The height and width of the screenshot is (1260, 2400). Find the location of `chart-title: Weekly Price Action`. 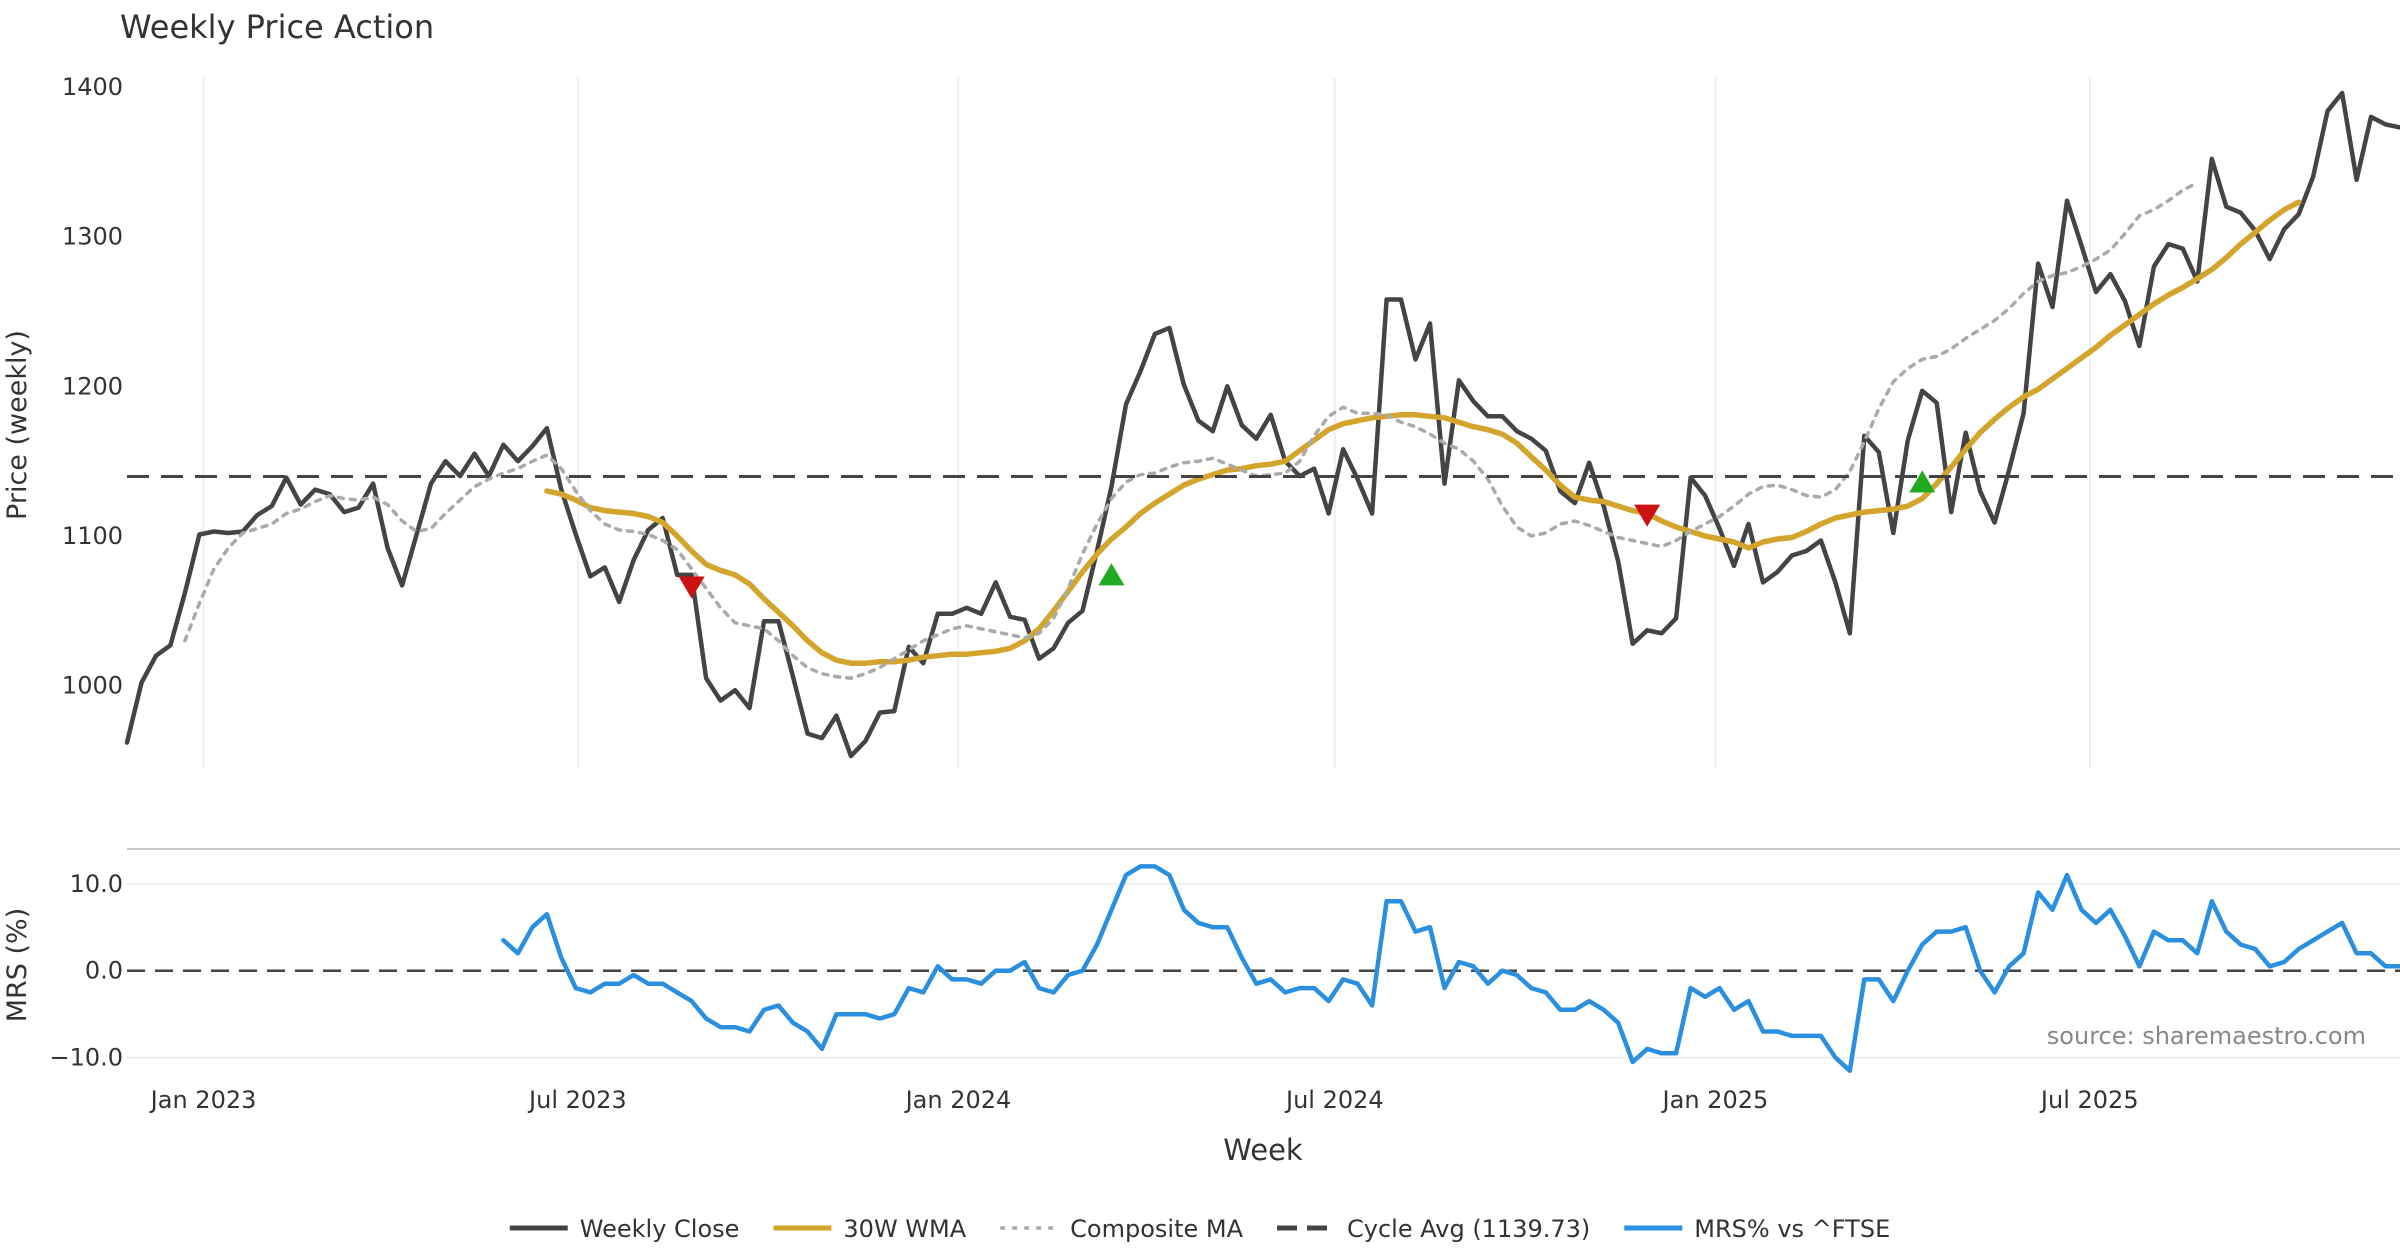

chart-title: Weekly Price Action is located at coordinates (277, 27).